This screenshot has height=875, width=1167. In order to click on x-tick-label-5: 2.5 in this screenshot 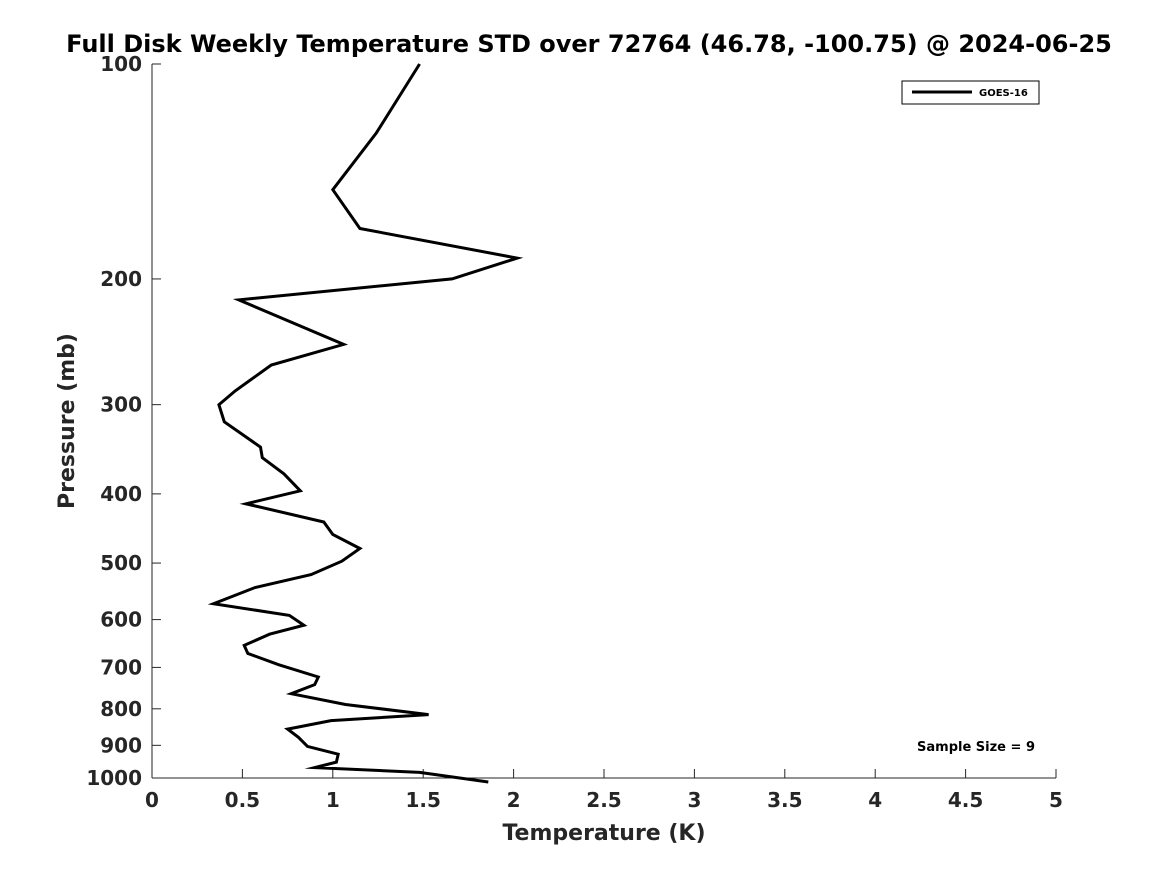, I will do `click(603, 800)`.